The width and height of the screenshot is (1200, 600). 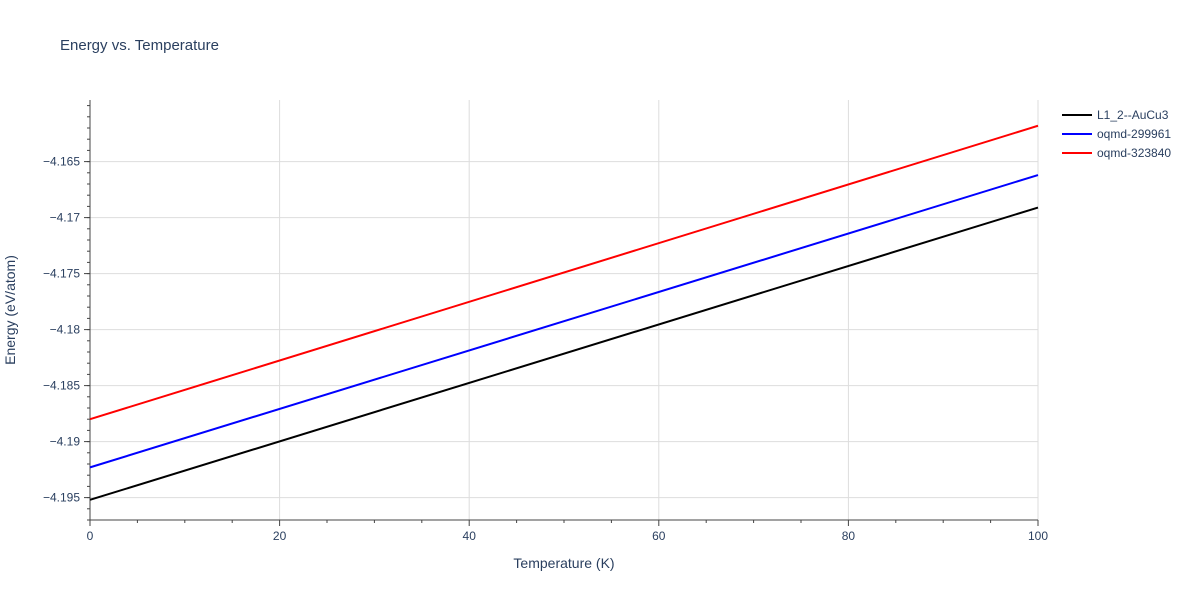 I want to click on chart-title: Energy vs. Temperature, so click(x=139, y=45).